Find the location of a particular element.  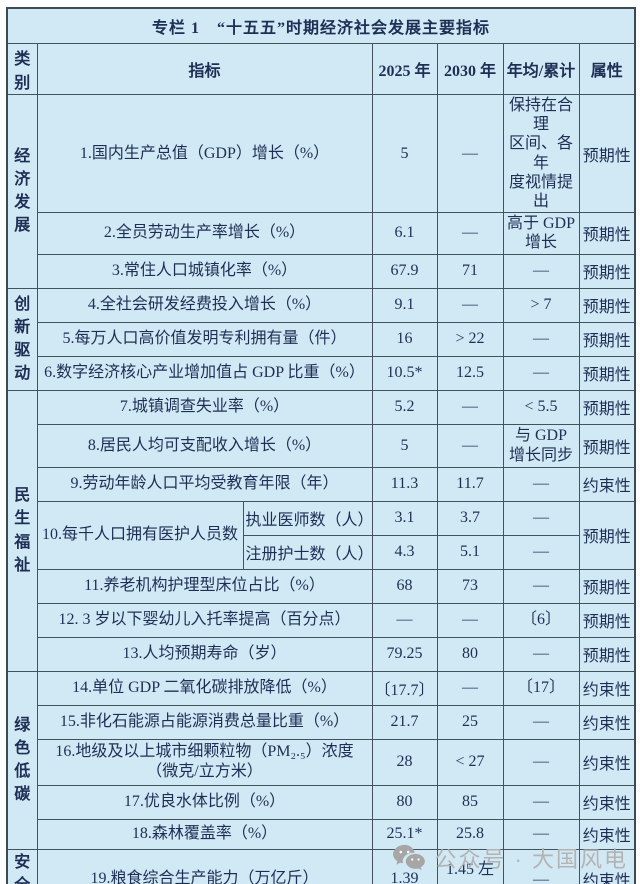

category-cell: 民生福祉 is located at coordinates (22, 530).